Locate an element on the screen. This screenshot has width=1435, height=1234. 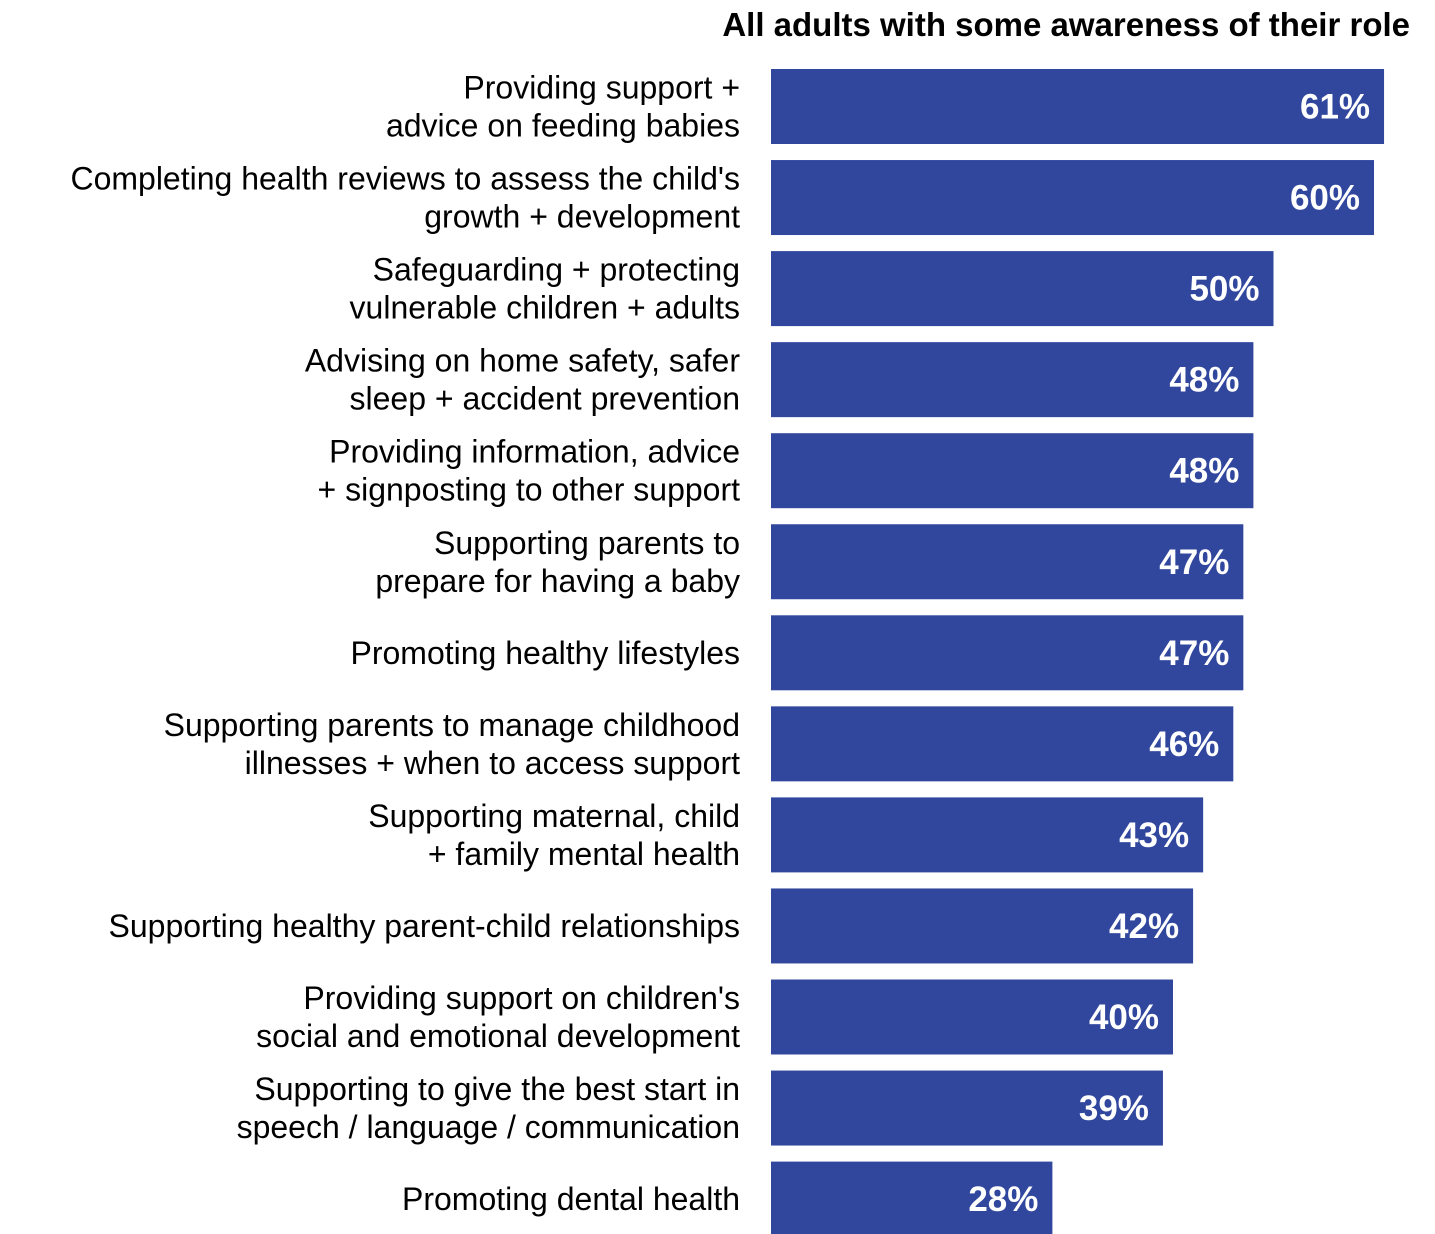
value-label: 28% is located at coordinates (1003, 1199).